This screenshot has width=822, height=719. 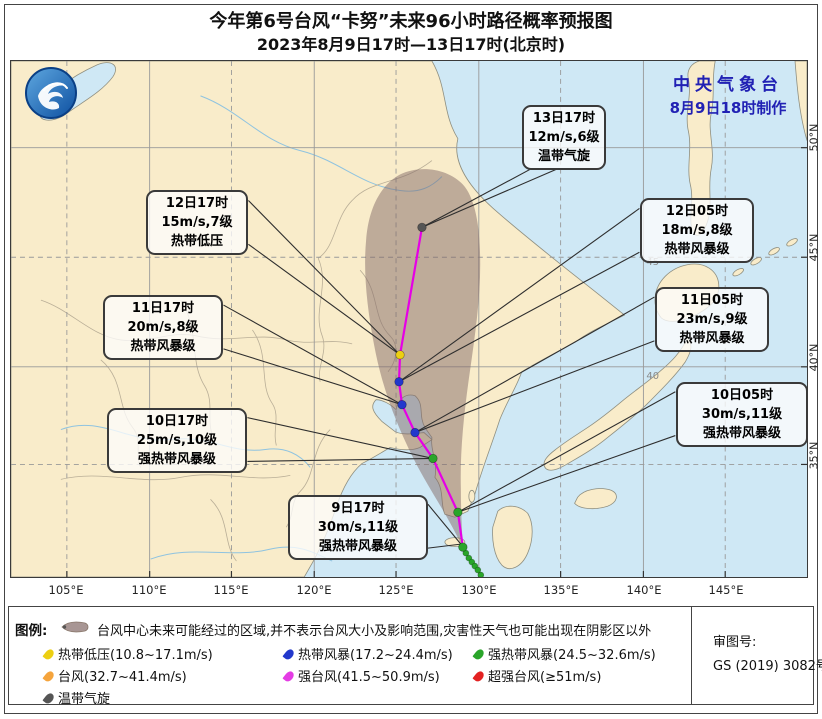 I want to click on callout-line: 18m/s,8级, so click(x=697, y=230).